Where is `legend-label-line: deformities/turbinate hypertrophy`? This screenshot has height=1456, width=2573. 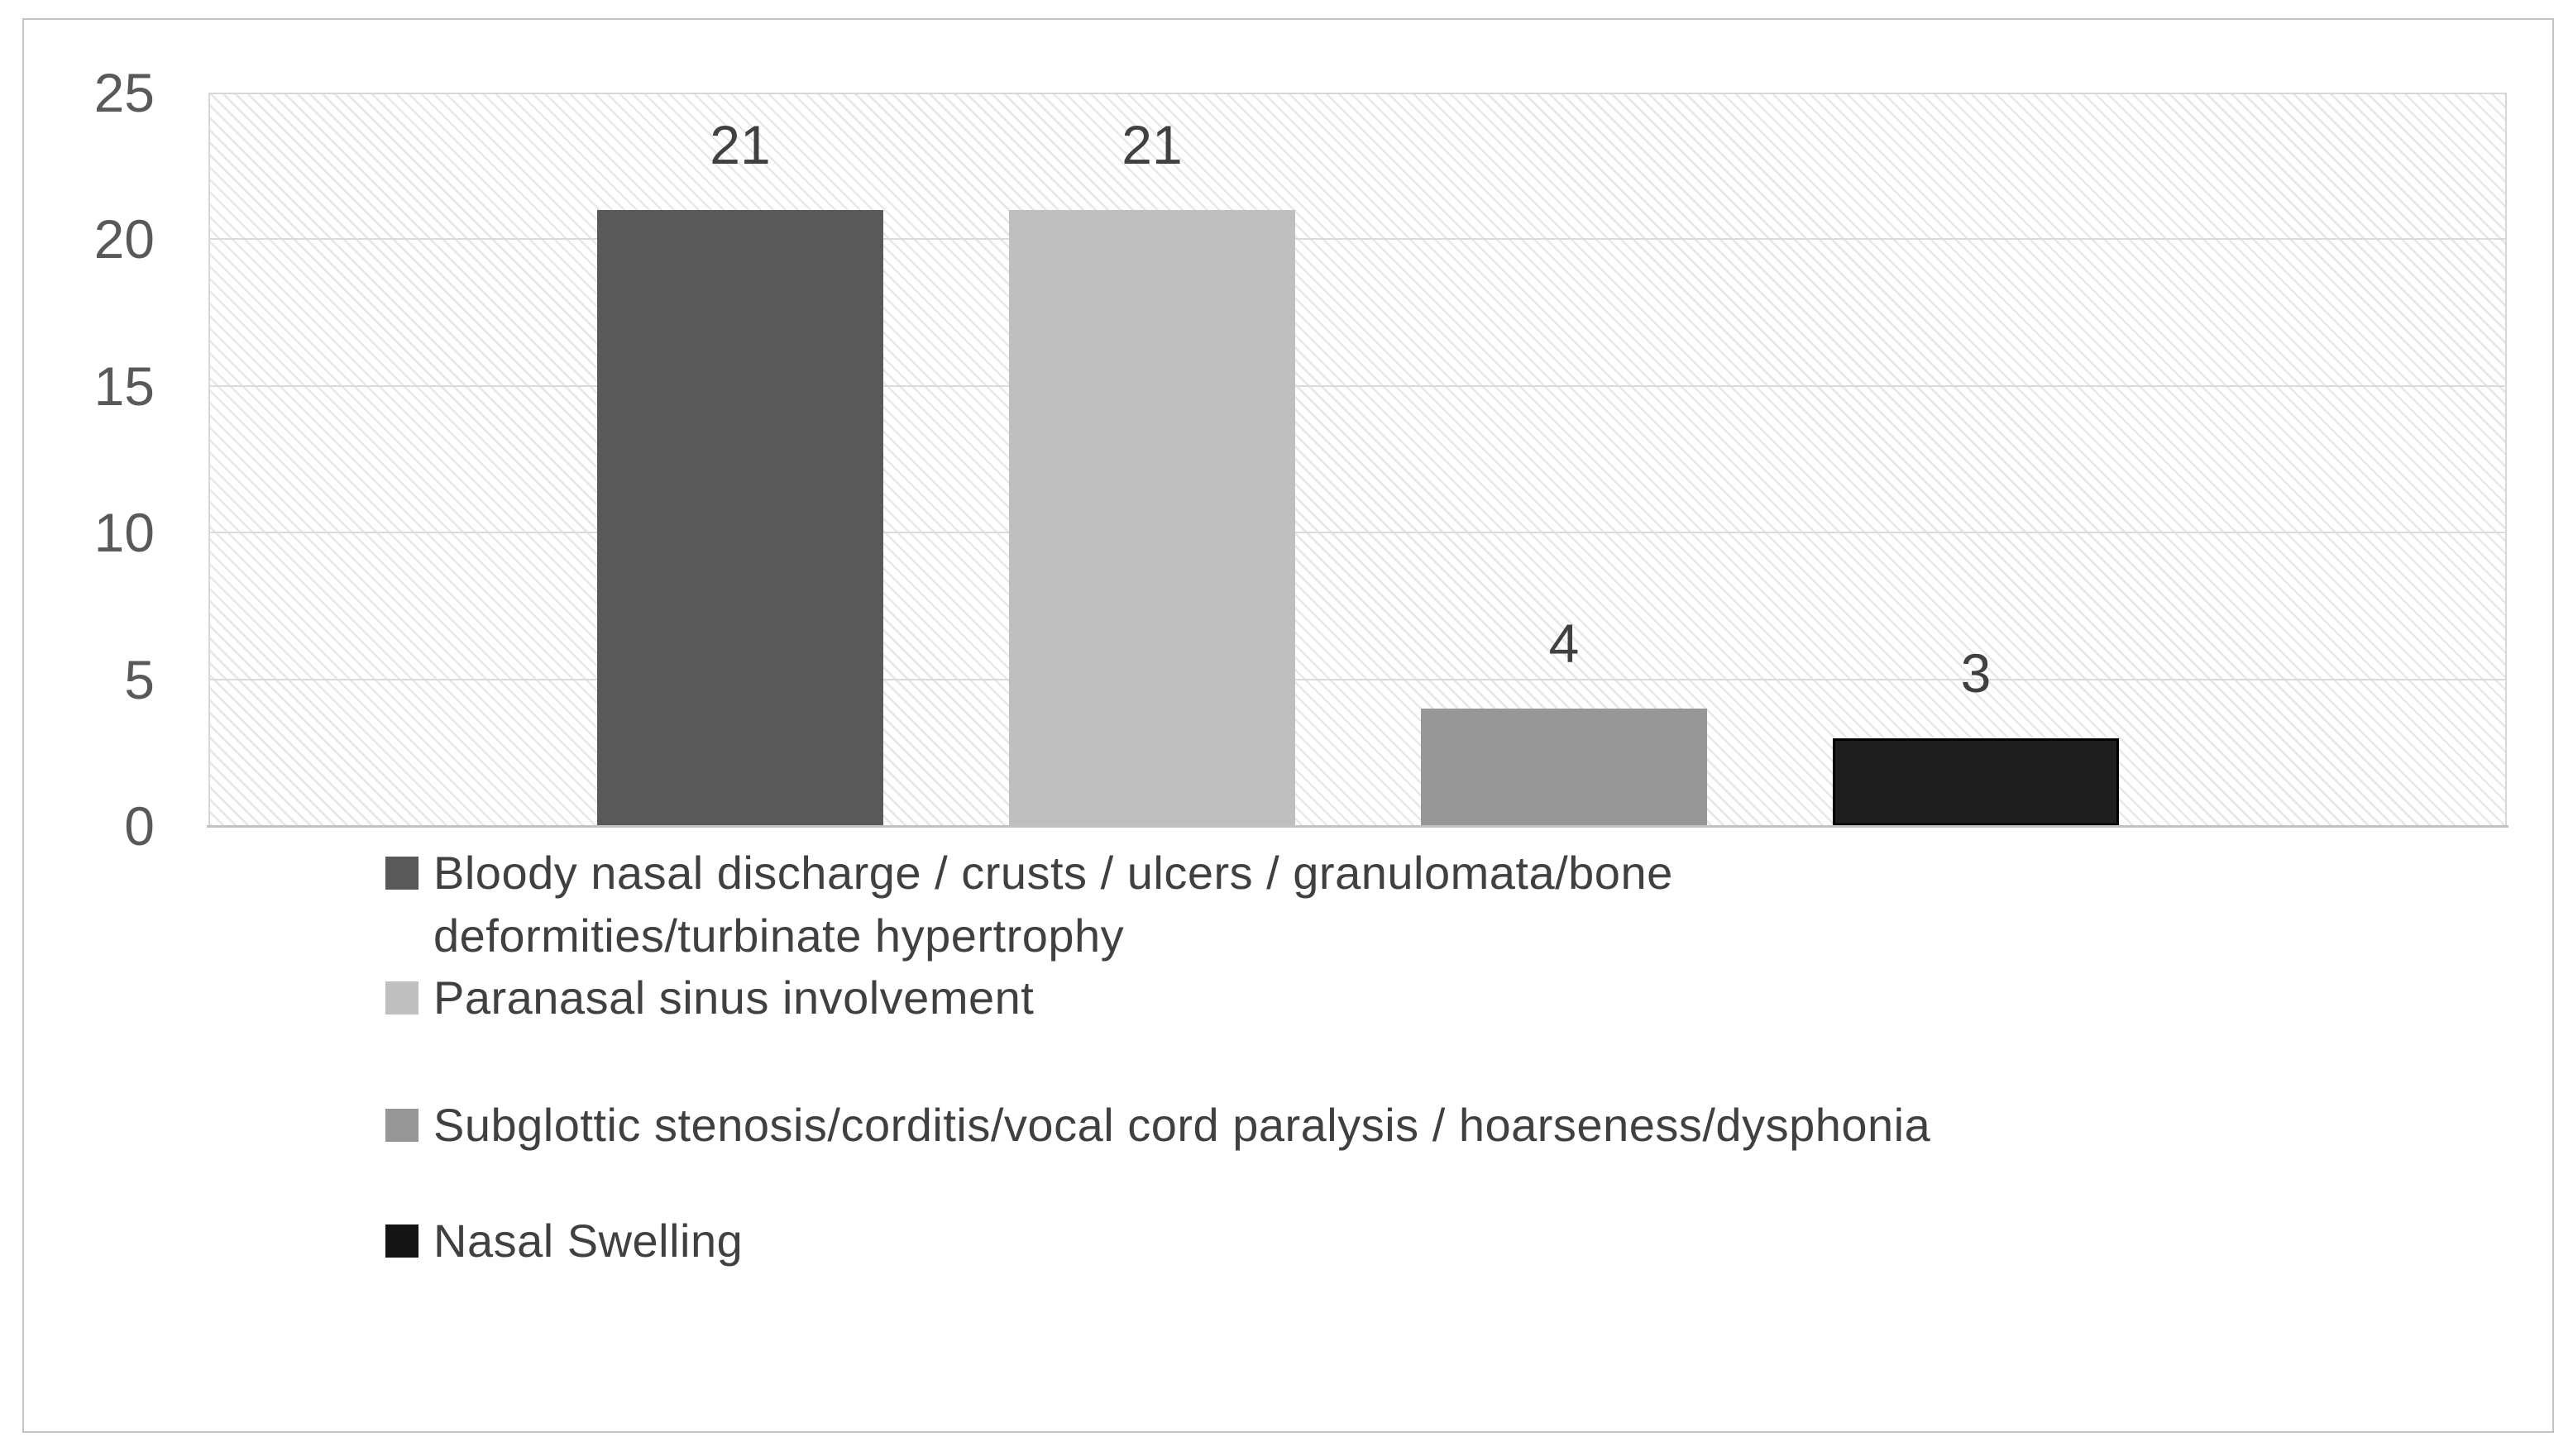 legend-label-line: deformities/turbinate hypertrophy is located at coordinates (779, 935).